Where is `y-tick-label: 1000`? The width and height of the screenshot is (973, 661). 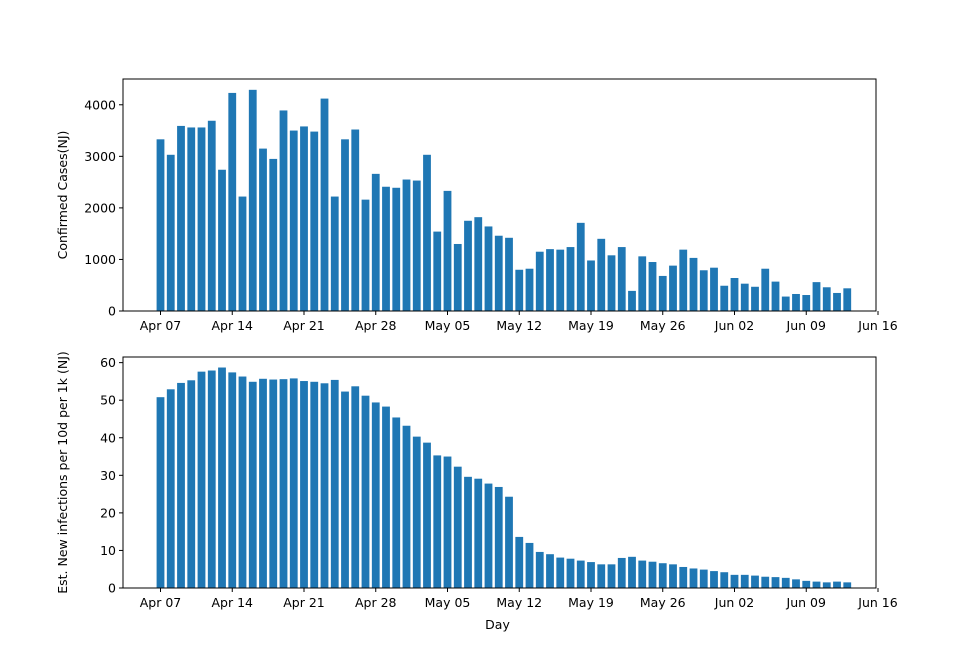
y-tick-label: 1000 is located at coordinates (100, 259).